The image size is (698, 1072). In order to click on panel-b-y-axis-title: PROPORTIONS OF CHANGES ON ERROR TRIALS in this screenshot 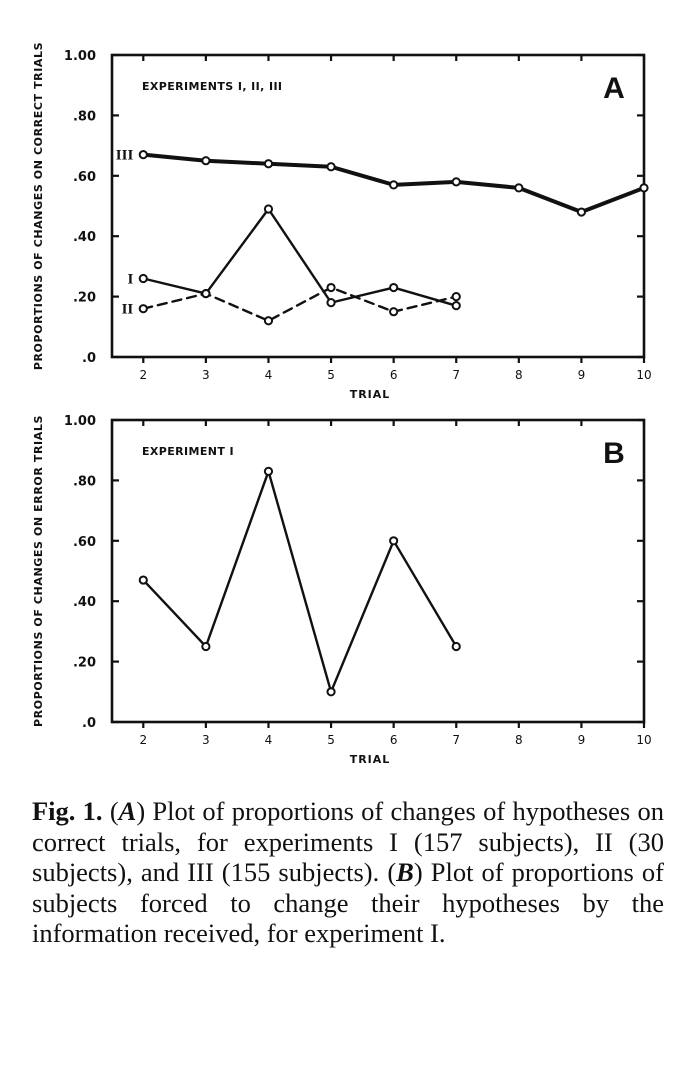, I will do `click(38, 571)`.